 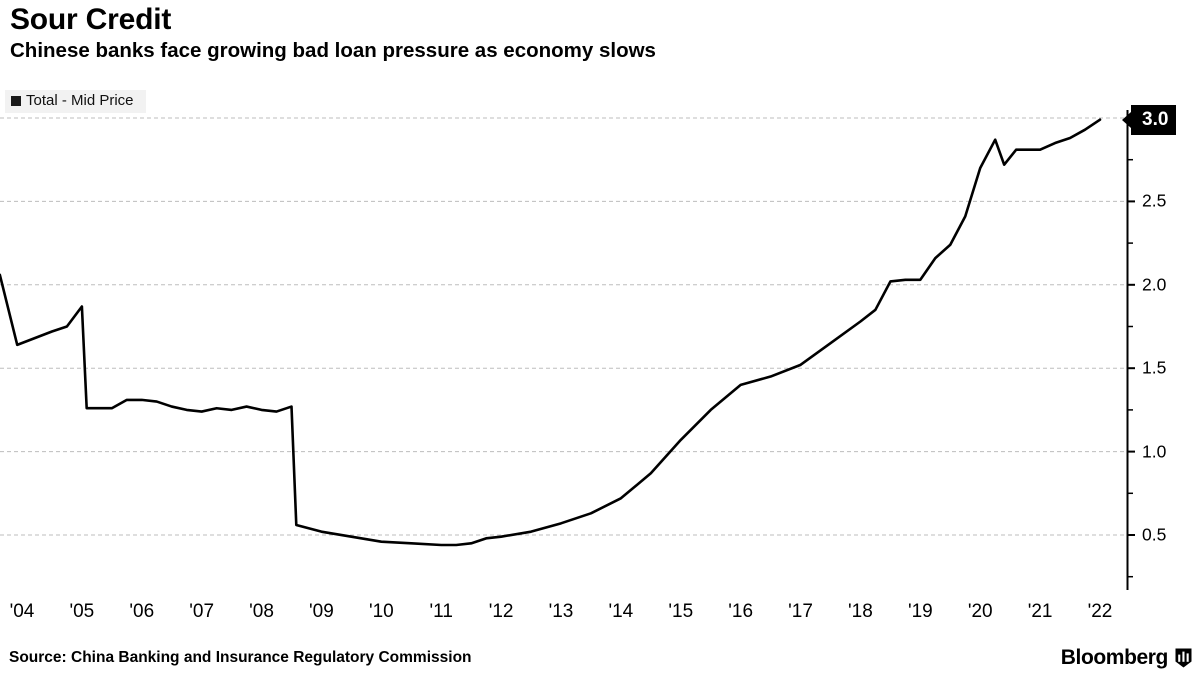 What do you see at coordinates (202, 611) in the screenshot?
I see `x-axis-tick-label: '07` at bounding box center [202, 611].